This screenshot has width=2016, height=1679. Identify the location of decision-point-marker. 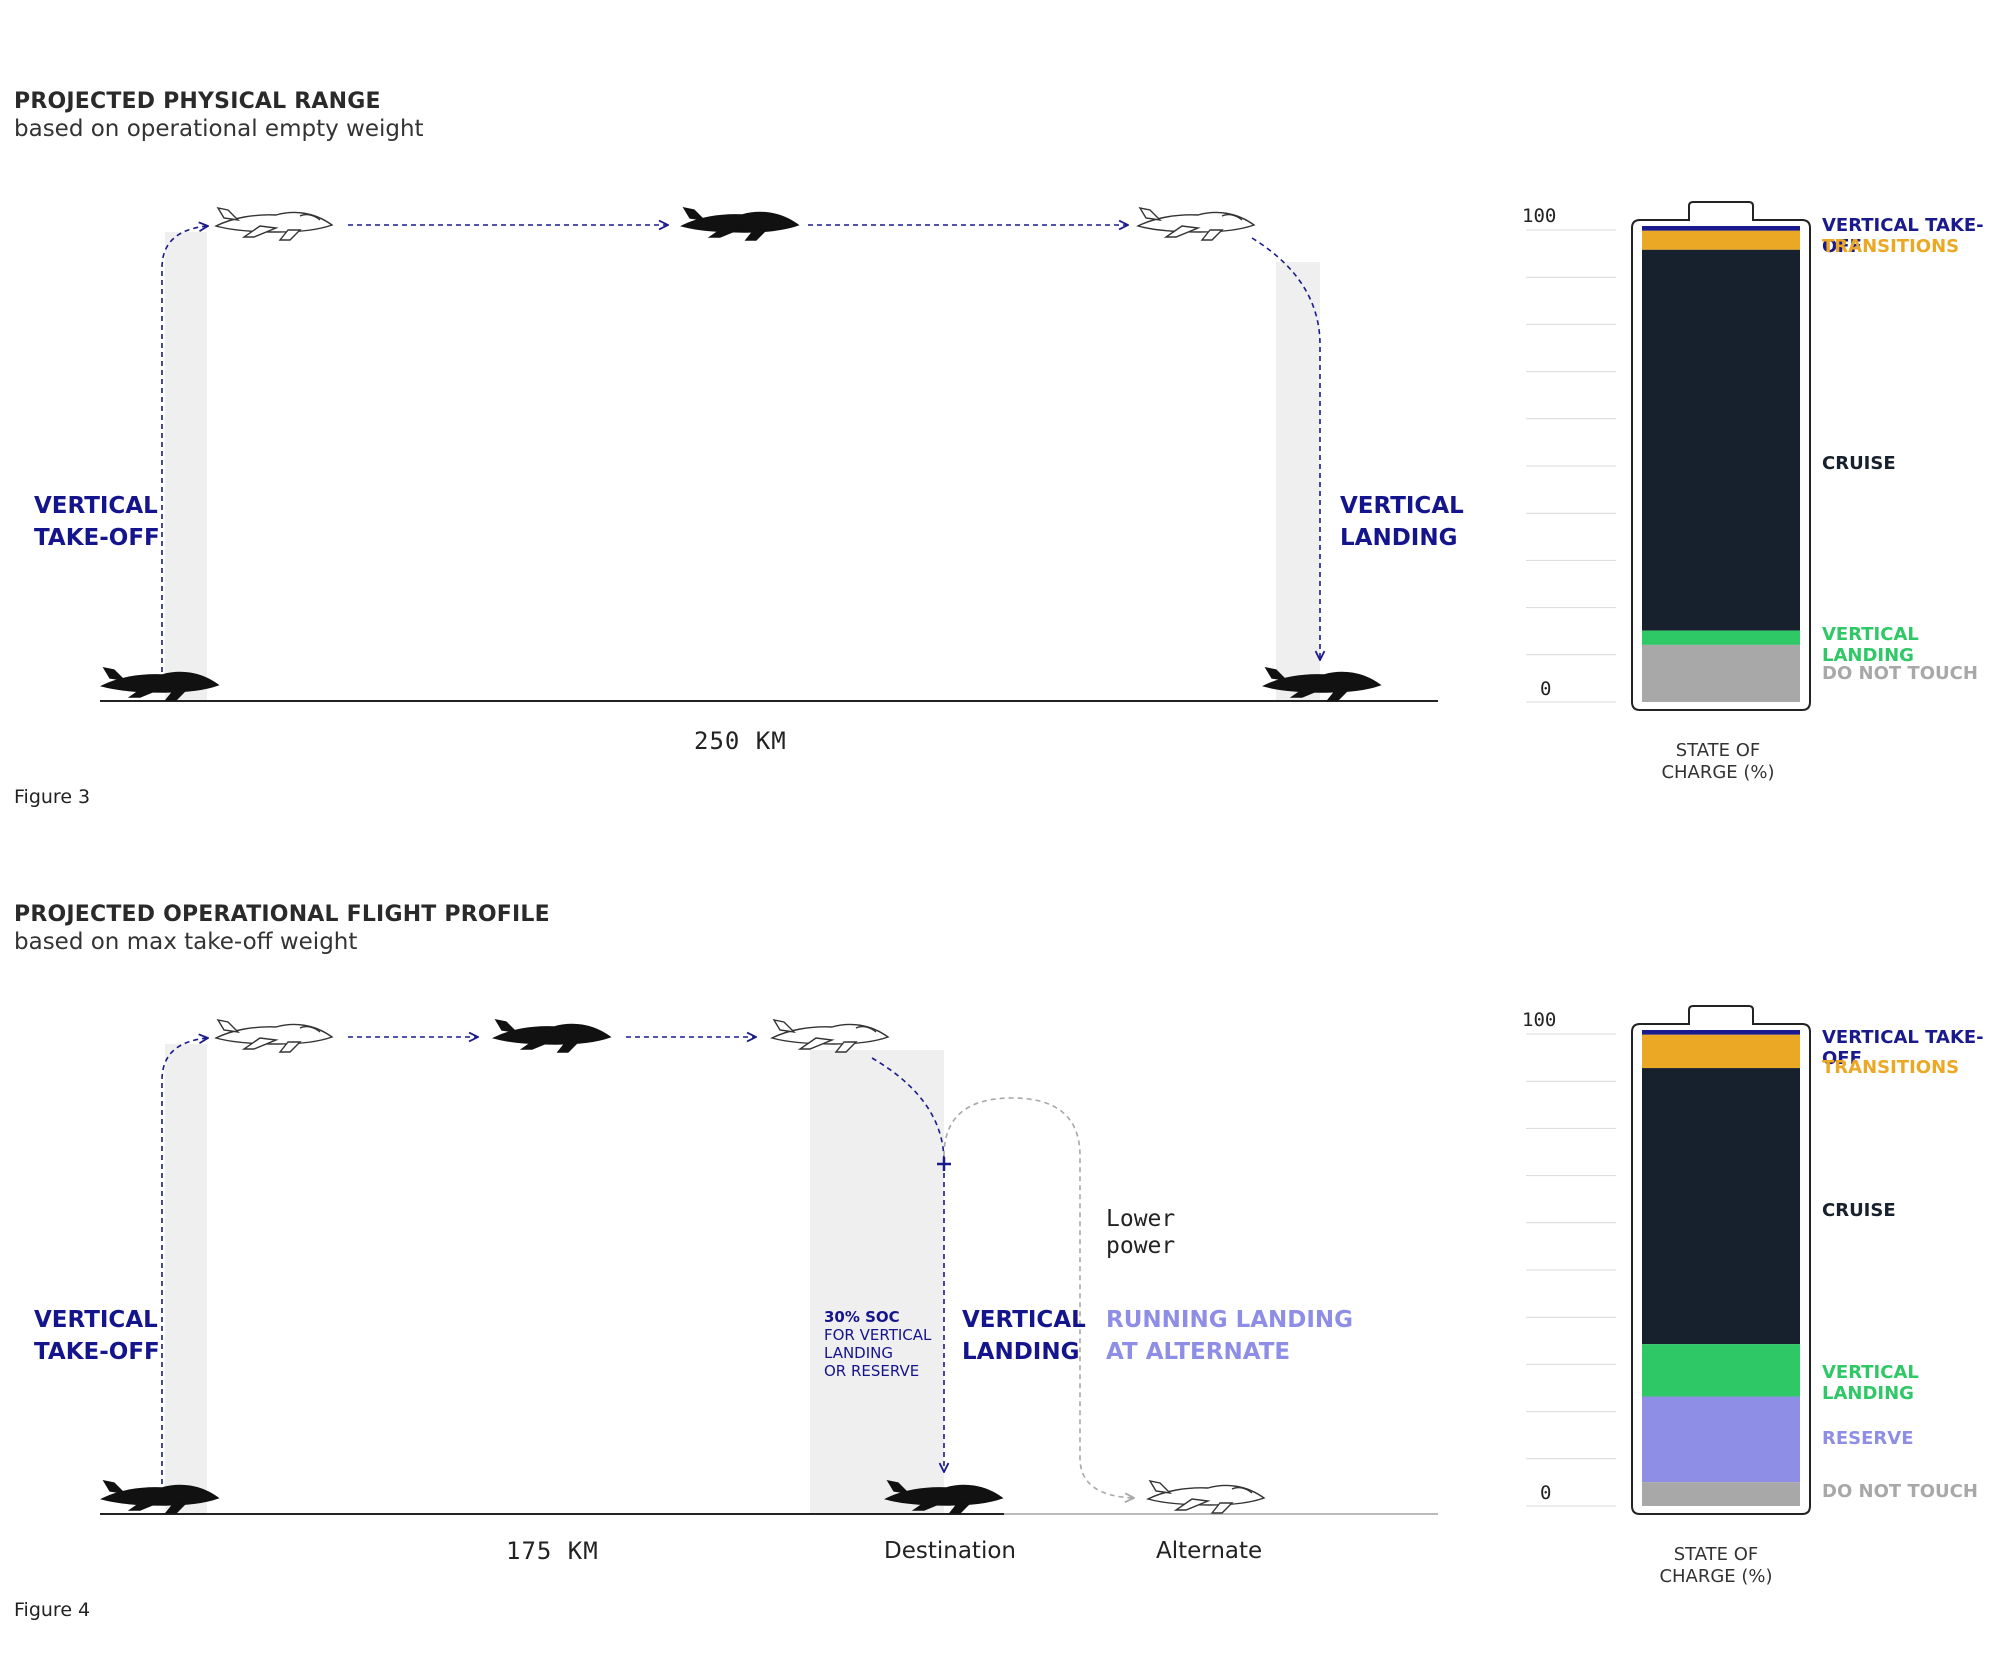
(944, 1164).